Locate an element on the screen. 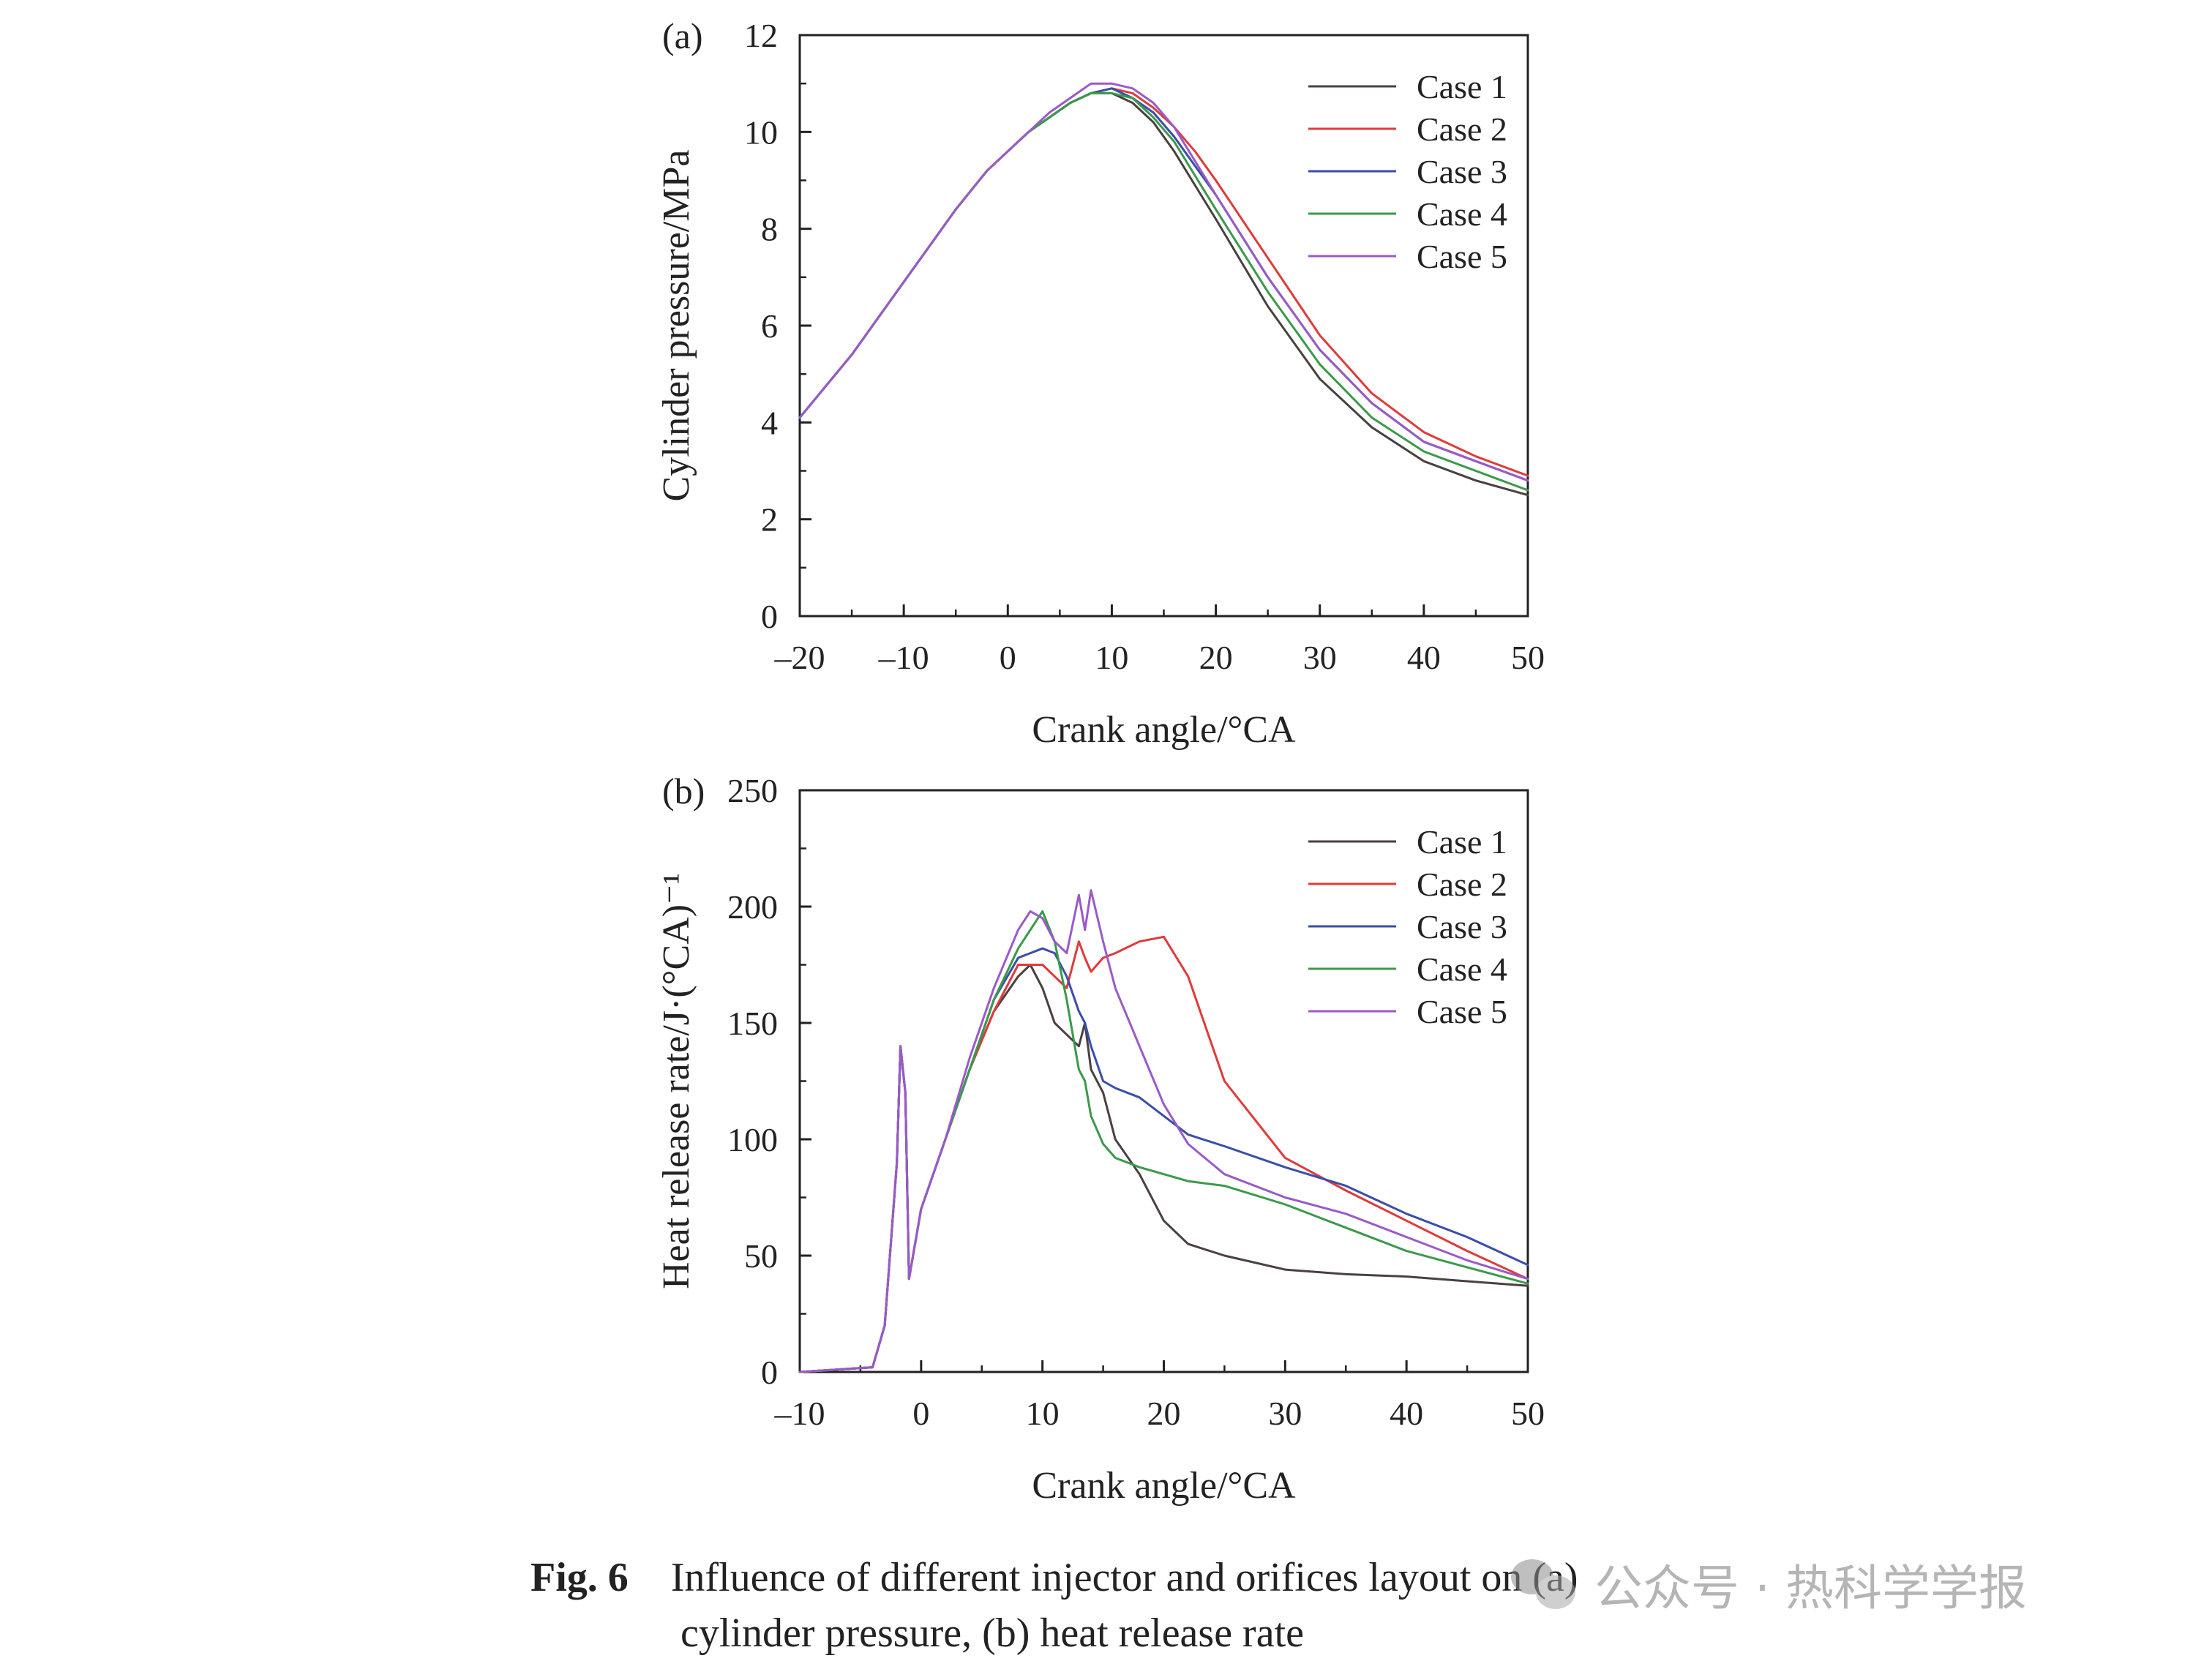 The height and width of the screenshot is (1661, 2212). wechat-icon is located at coordinates (1544, 1584).